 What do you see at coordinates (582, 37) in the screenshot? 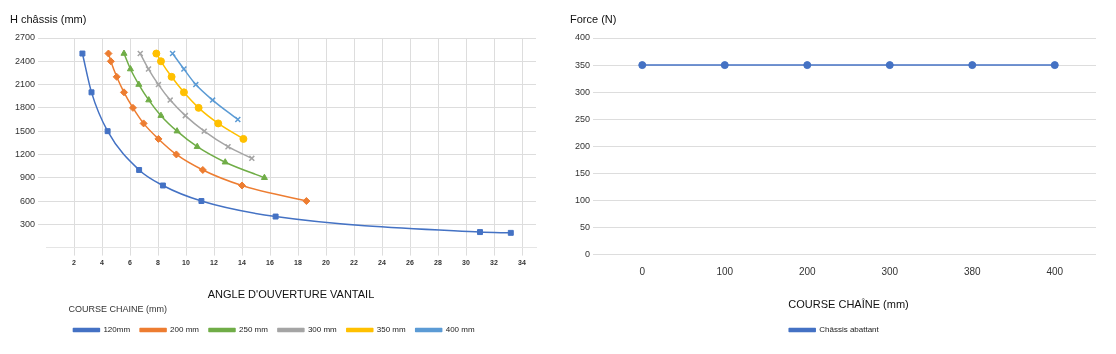
I see `y-tick-label: 400` at bounding box center [582, 37].